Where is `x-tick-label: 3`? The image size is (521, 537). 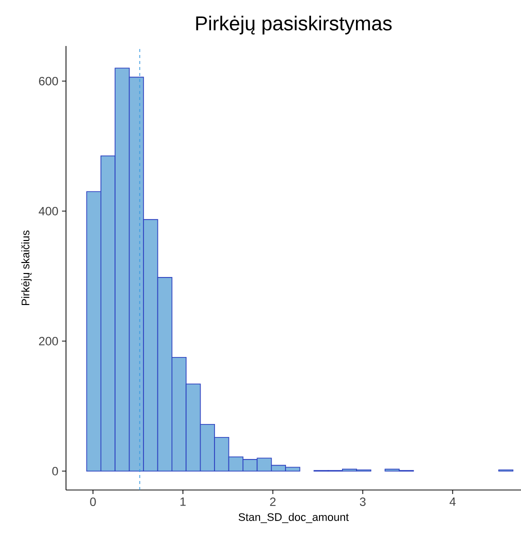
x-tick-label: 3 is located at coordinates (363, 502).